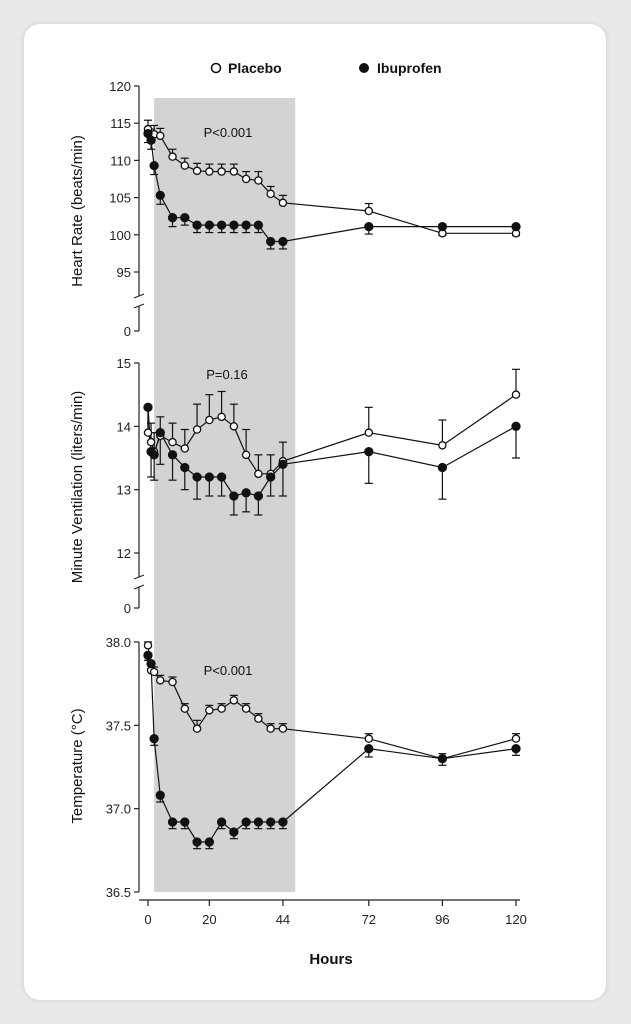 The width and height of the screenshot is (631, 1024). Describe the element at coordinates (124, 490) in the screenshot. I see `ventilation-y-tick-label: 13` at that location.